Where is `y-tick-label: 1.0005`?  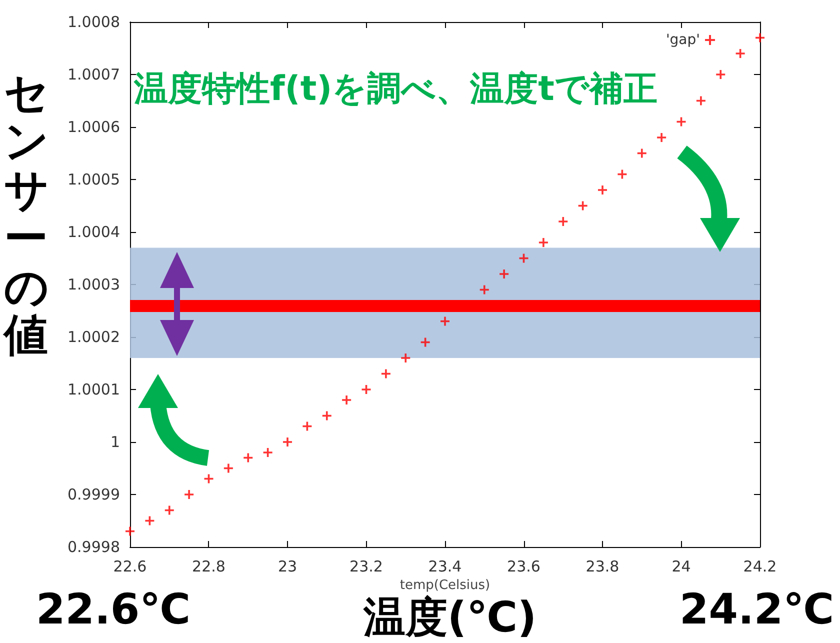
y-tick-label: 1.0005 is located at coordinates (94, 179).